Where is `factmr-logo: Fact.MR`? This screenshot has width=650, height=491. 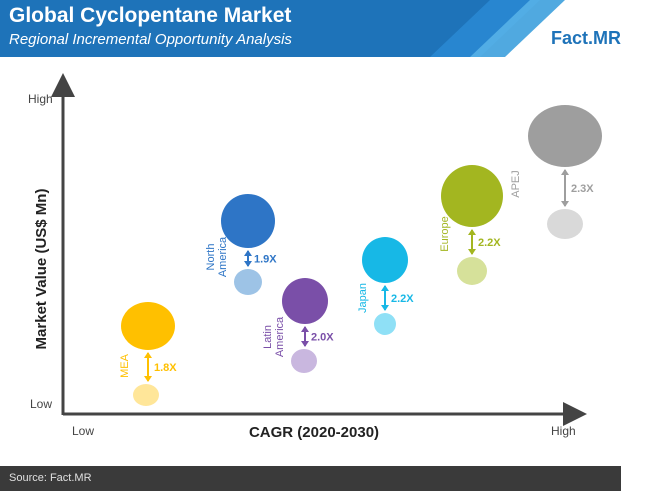 factmr-logo: Fact.MR is located at coordinates (586, 38).